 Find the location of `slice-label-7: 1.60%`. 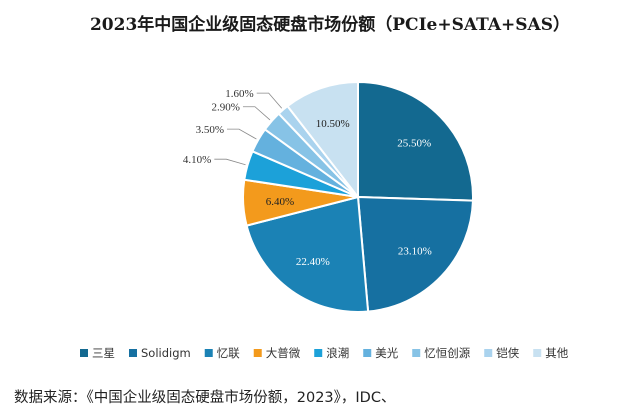

slice-label-7: 1.60% is located at coordinates (239, 94).